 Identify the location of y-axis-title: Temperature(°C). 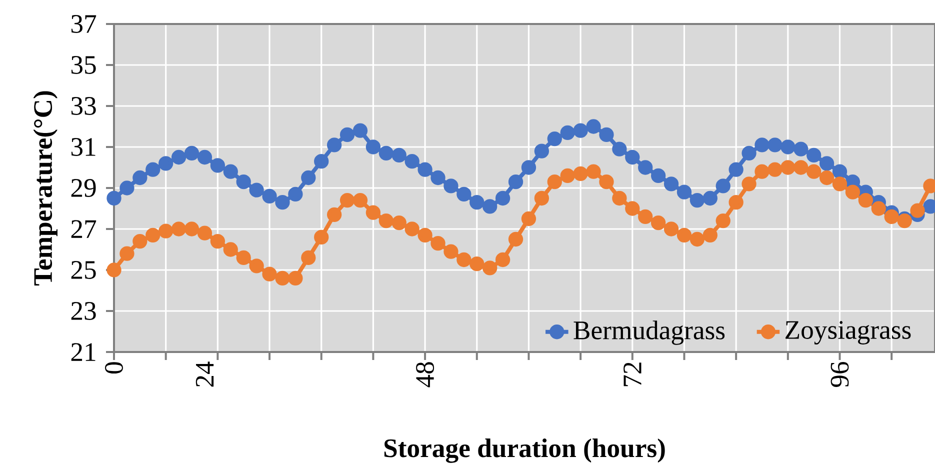
(45, 188).